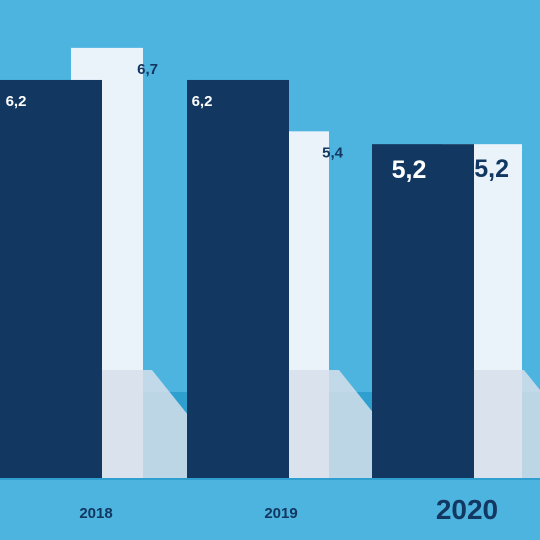 The width and height of the screenshot is (540, 540). What do you see at coordinates (16, 101) in the screenshot?
I see `data-label-dark-2018: 6,2` at bounding box center [16, 101].